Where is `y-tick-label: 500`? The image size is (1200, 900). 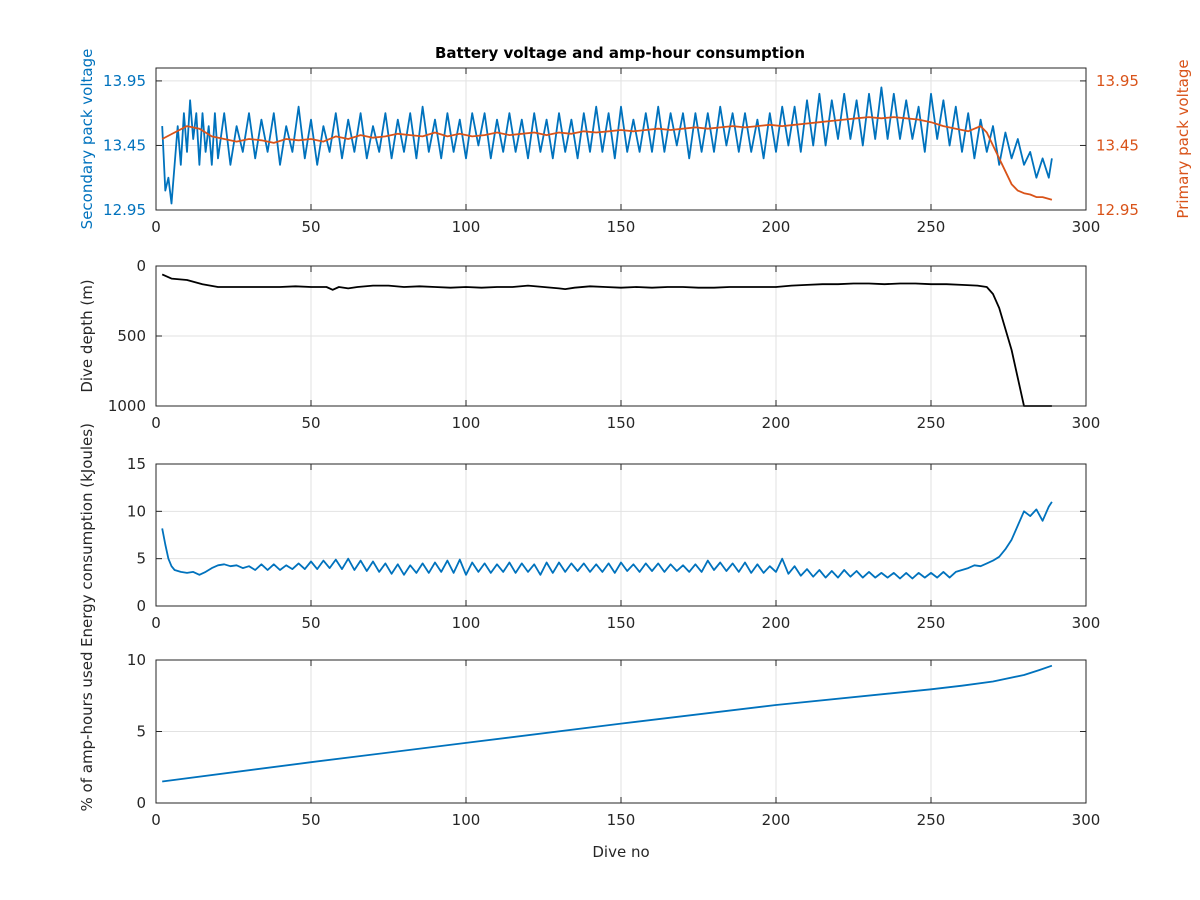
y-tick-label: 500 is located at coordinates (131, 336).